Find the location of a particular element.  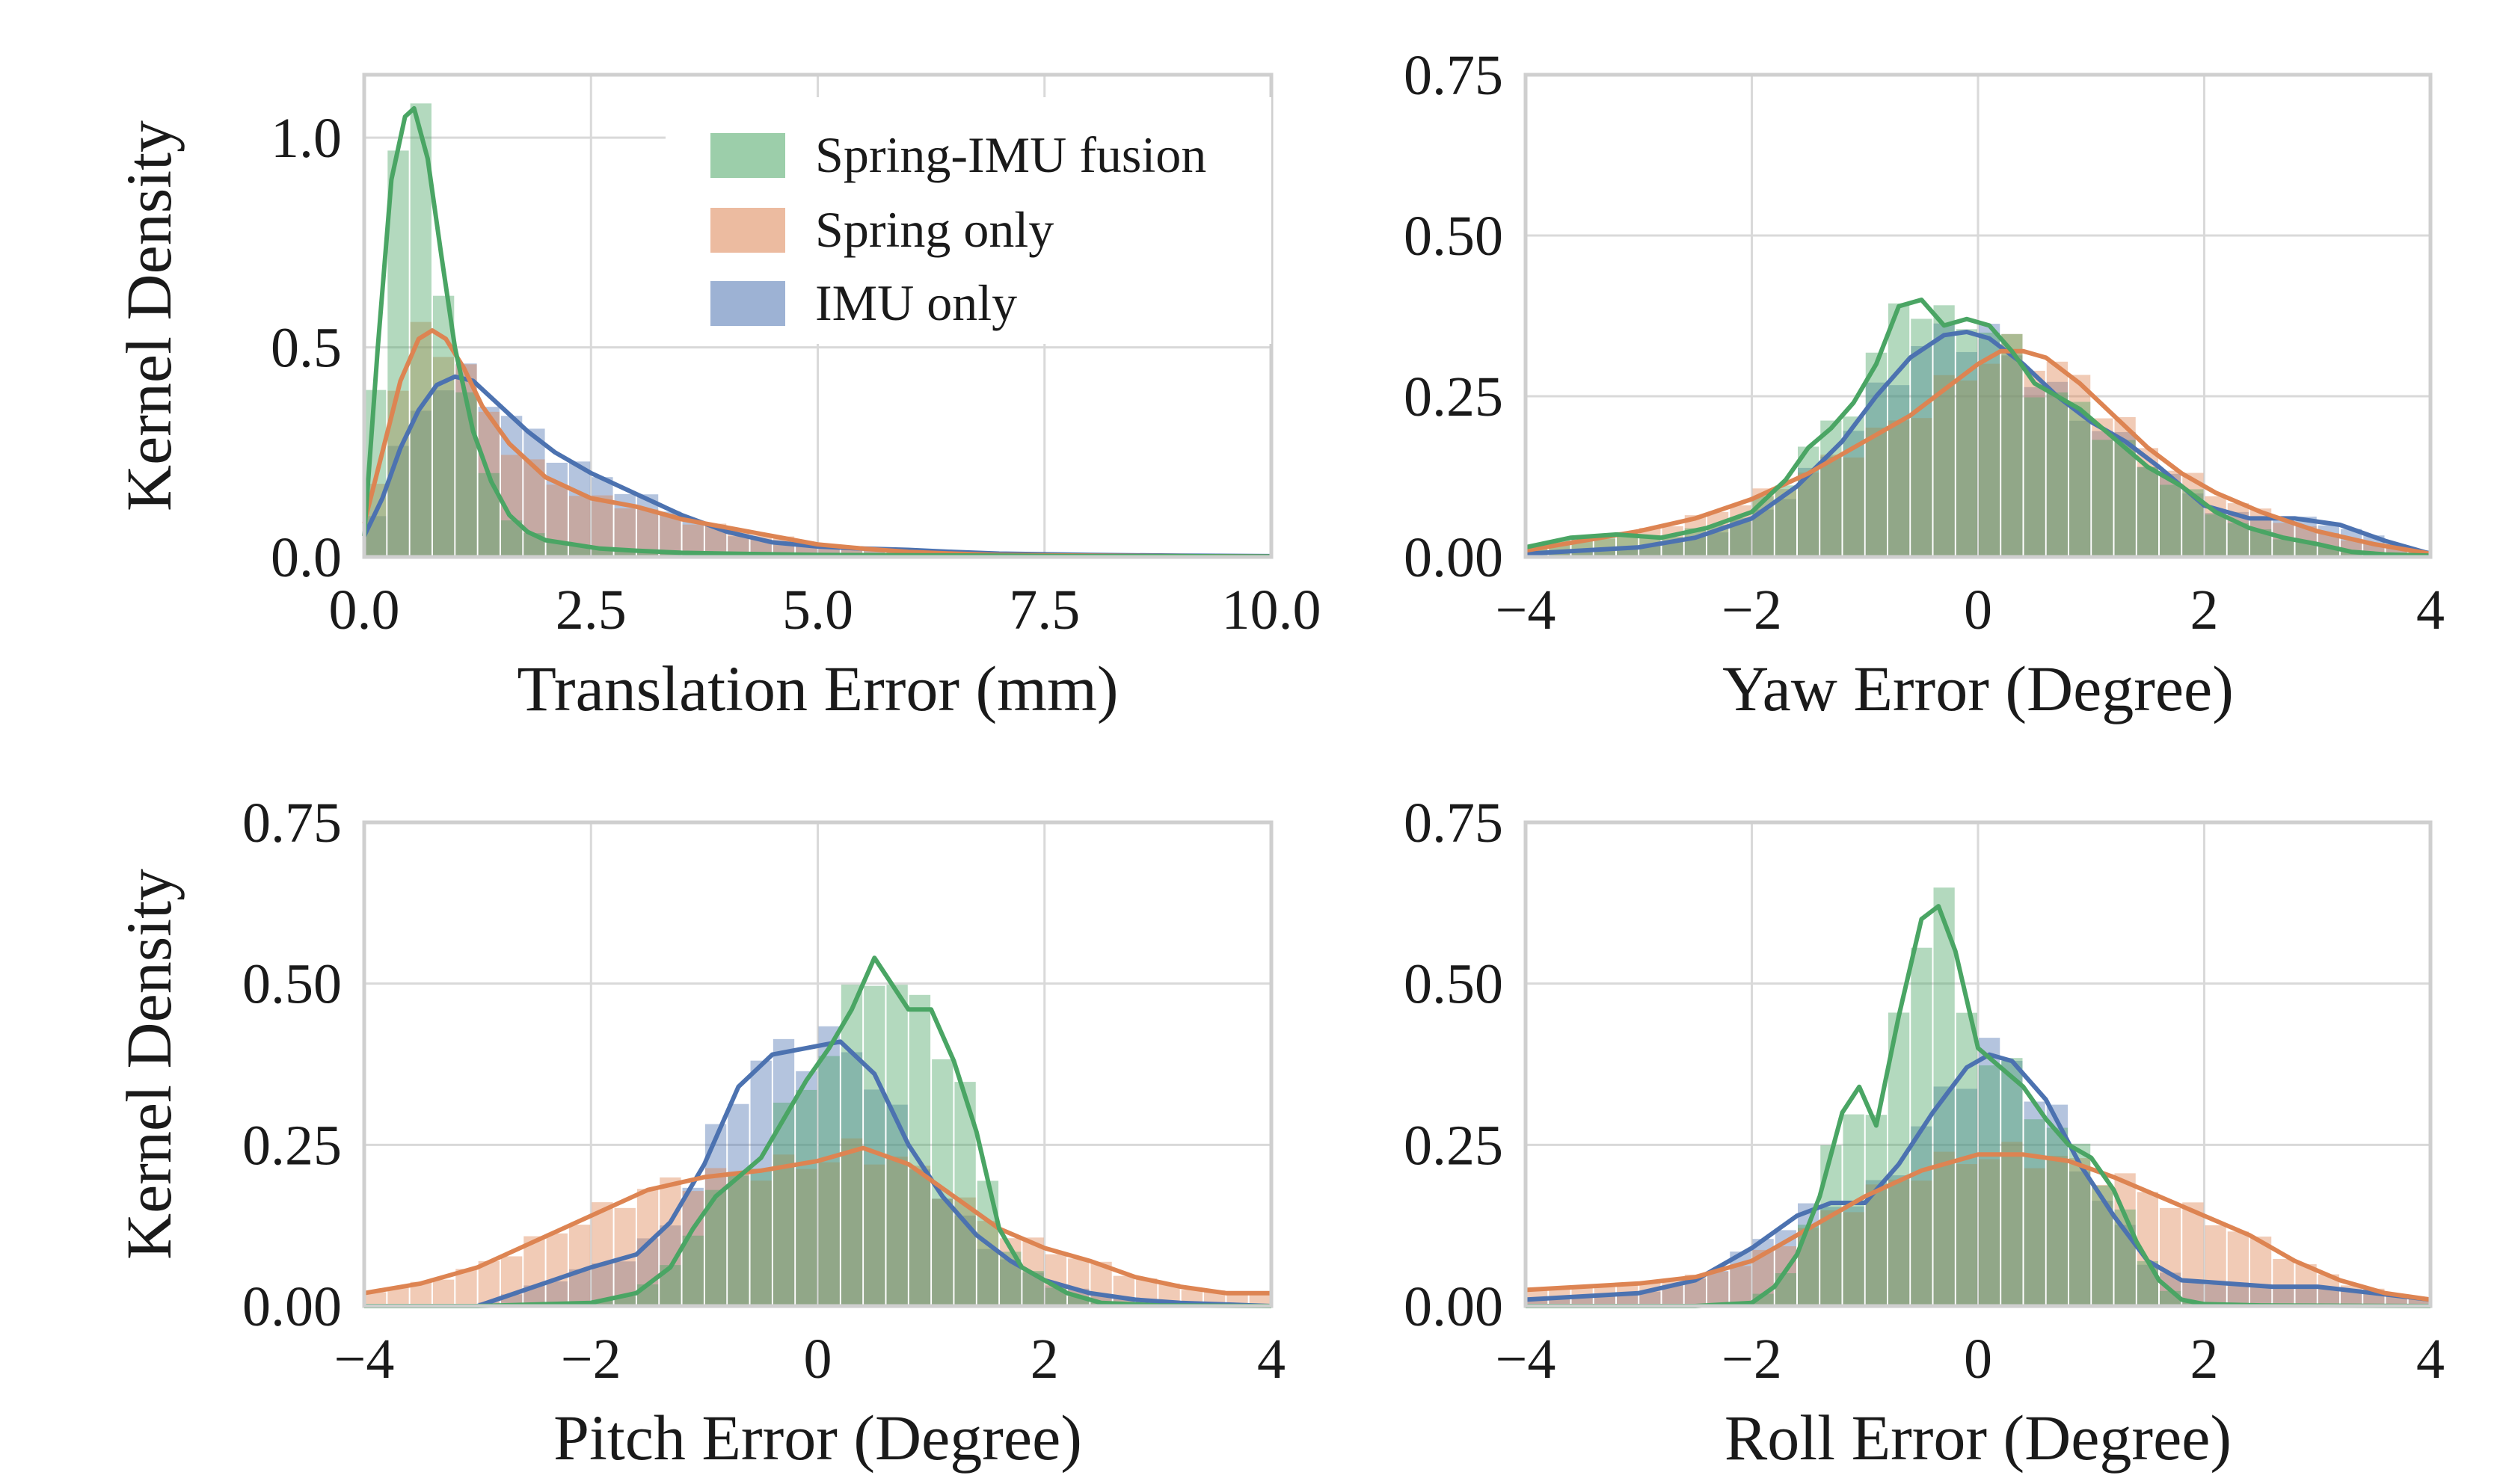

legend-swatch-imu is located at coordinates (747, 303).